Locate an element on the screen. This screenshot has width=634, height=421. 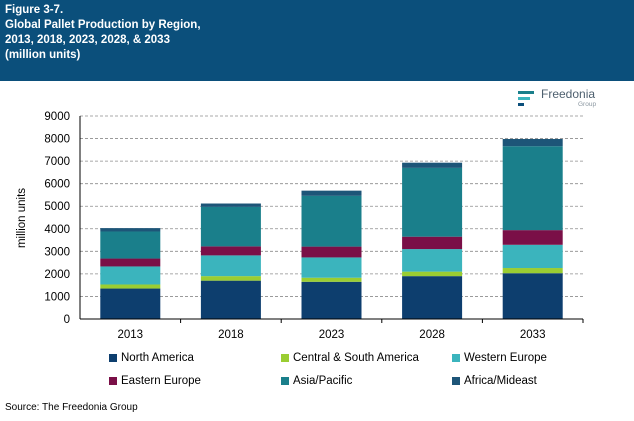
y-tick-label: 8000 is located at coordinates (57, 140).